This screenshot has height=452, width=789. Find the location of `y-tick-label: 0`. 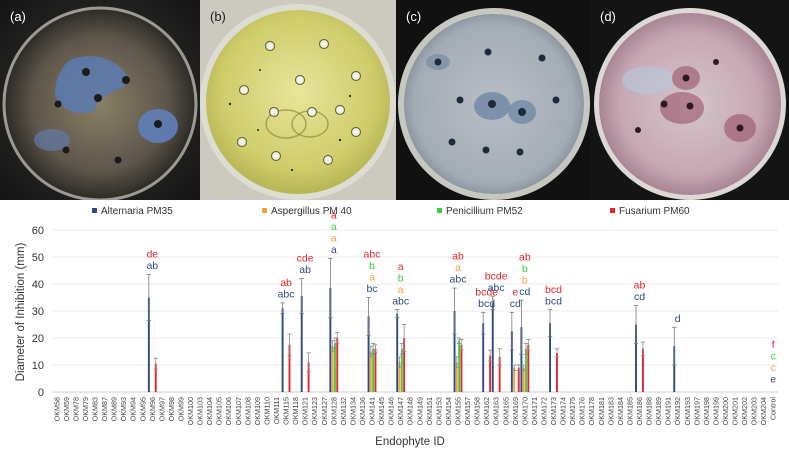

y-tick-label: 0 is located at coordinates (41, 393).